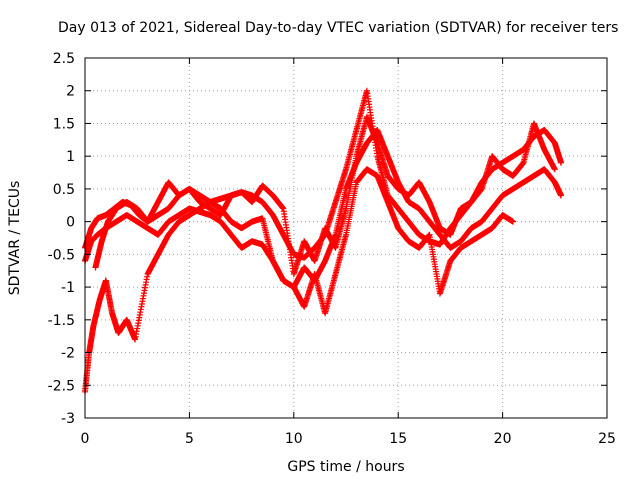 The image size is (640, 480). I want to click on x-tick-label: 0, so click(85, 439).